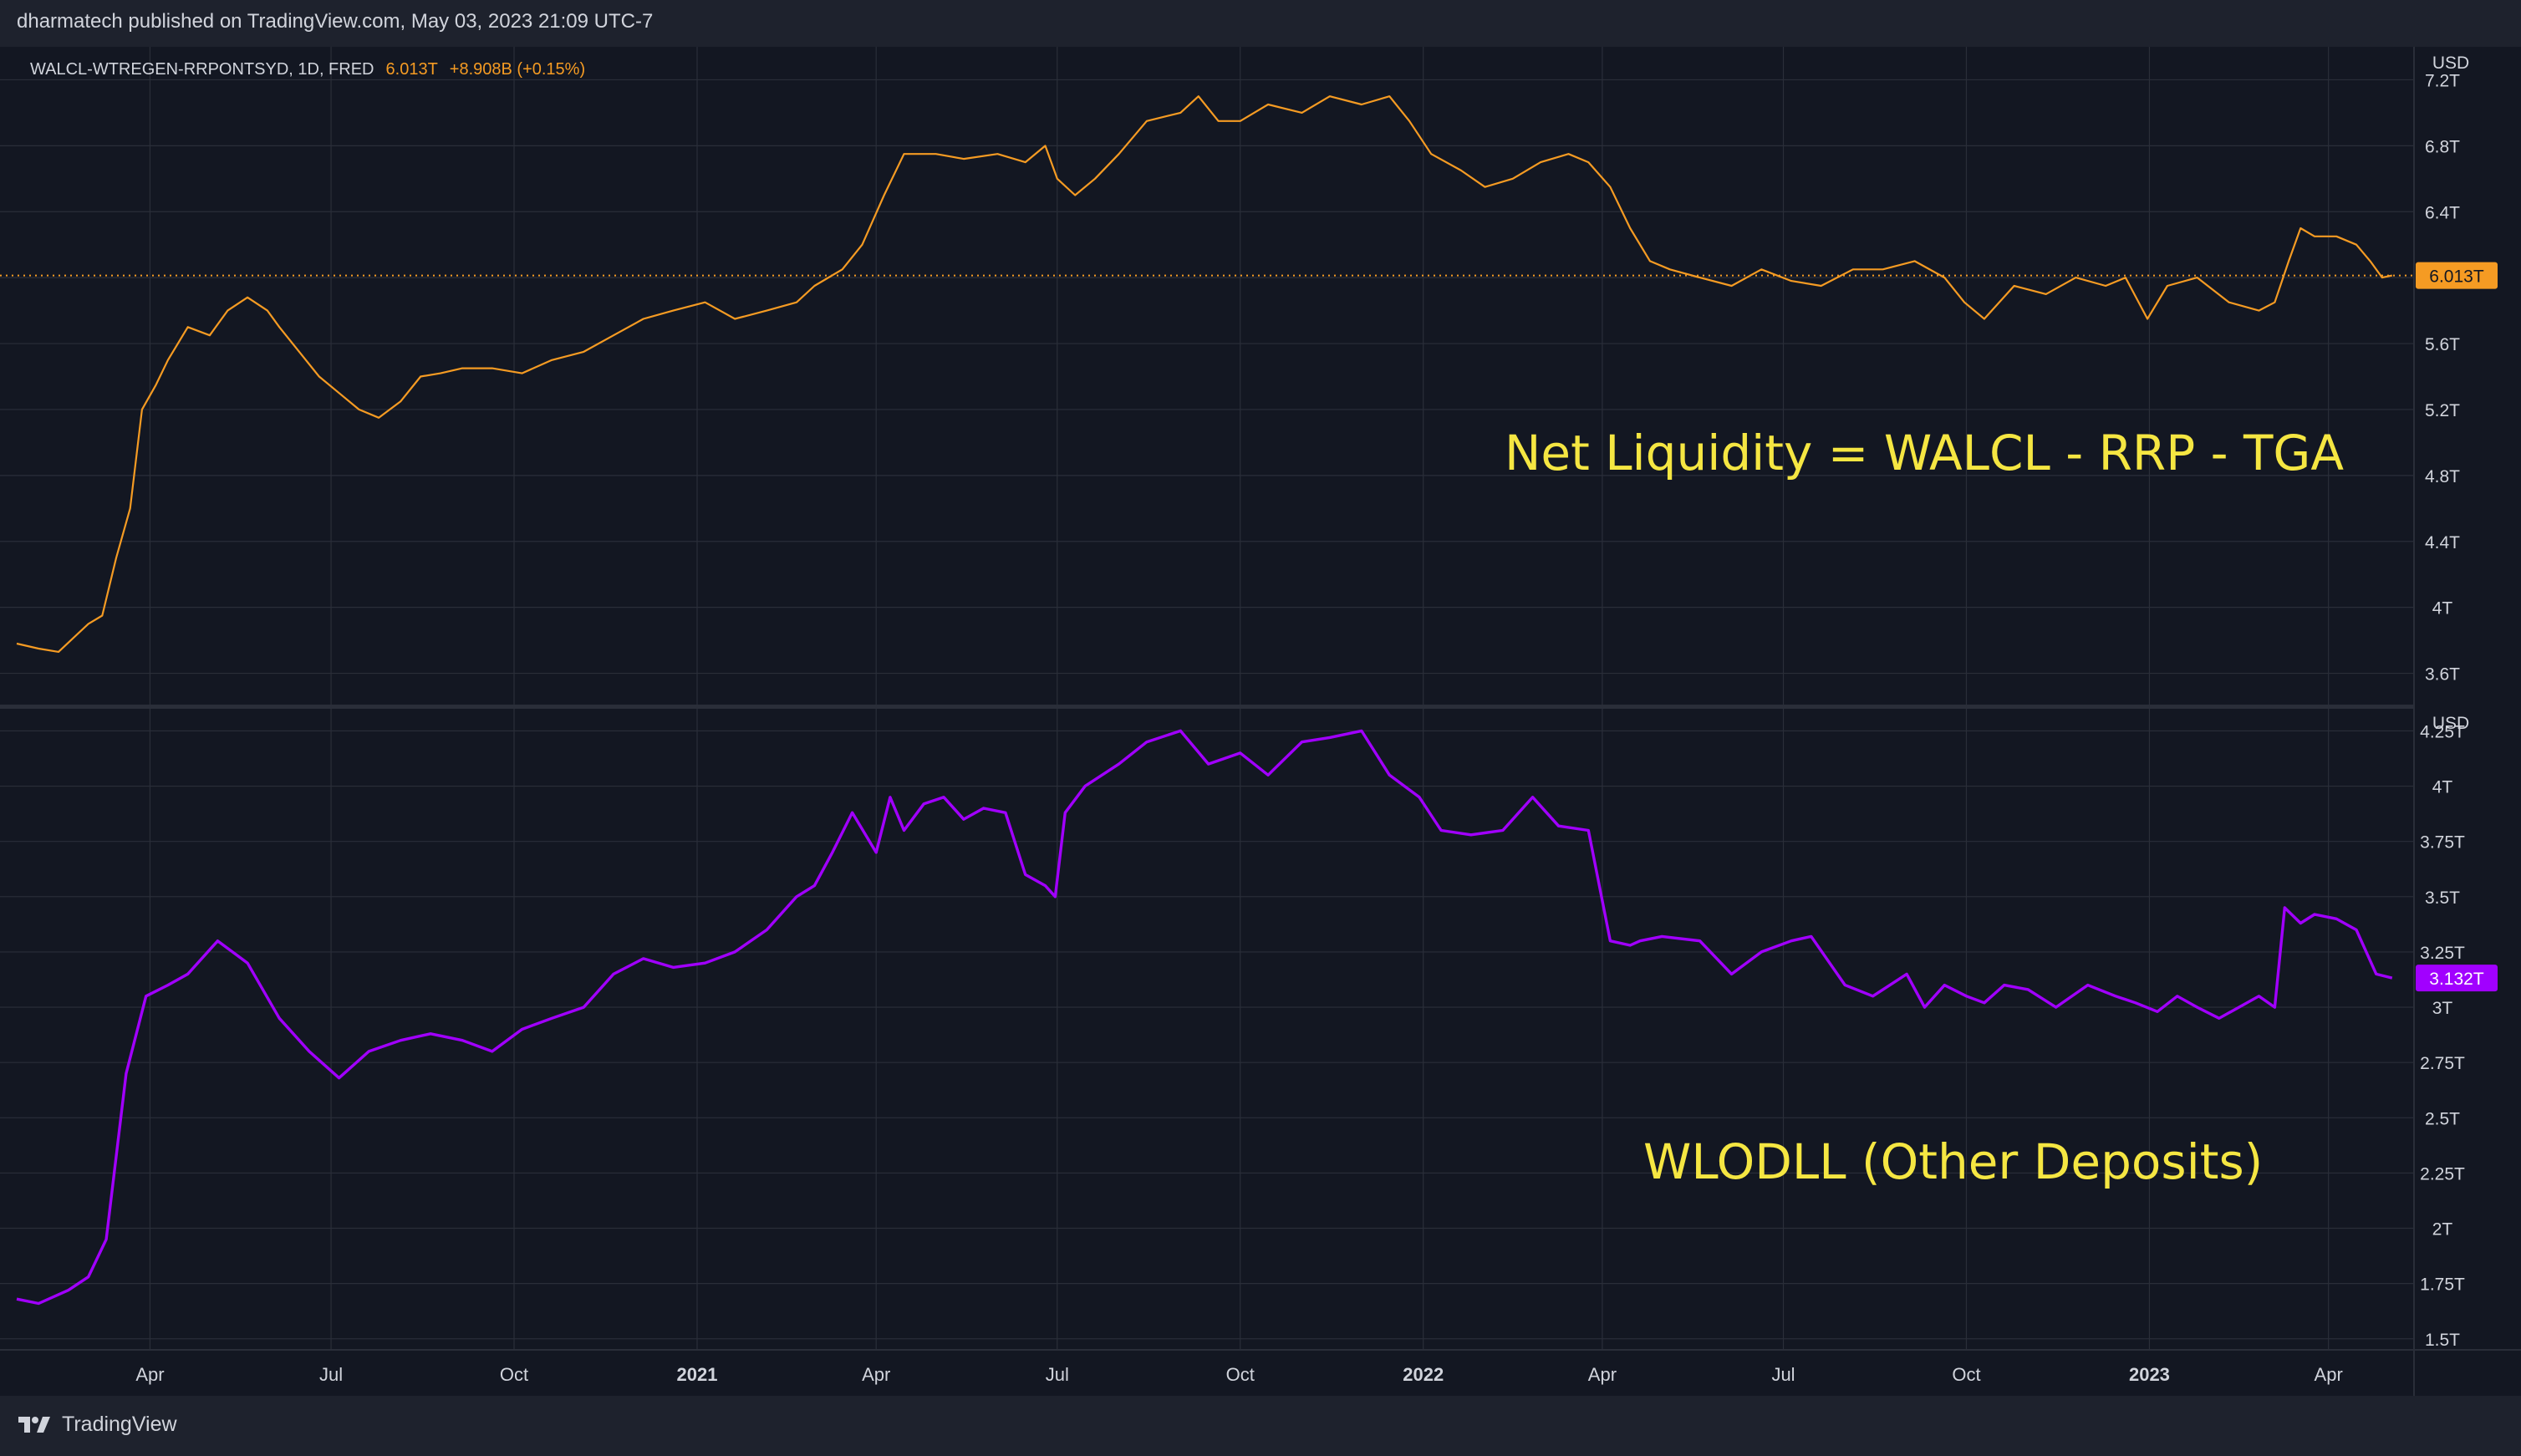  I want to click on y-tick-label: 7.2T, so click(2442, 80).